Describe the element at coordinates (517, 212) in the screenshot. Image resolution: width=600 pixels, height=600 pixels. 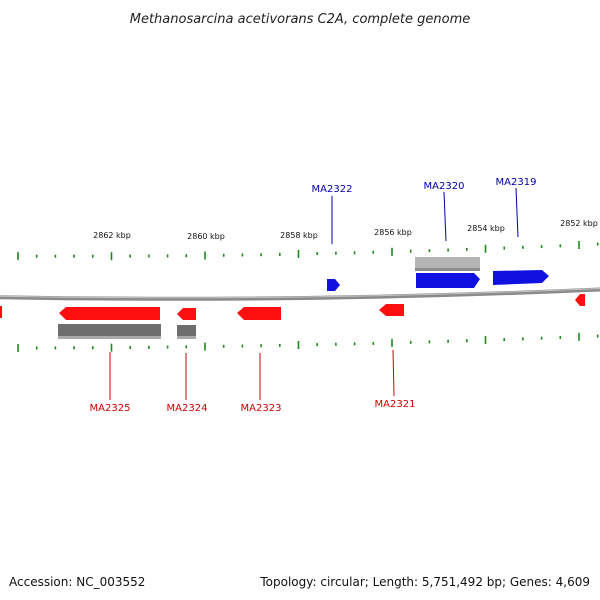
I see `leader-line-ma2319` at that location.